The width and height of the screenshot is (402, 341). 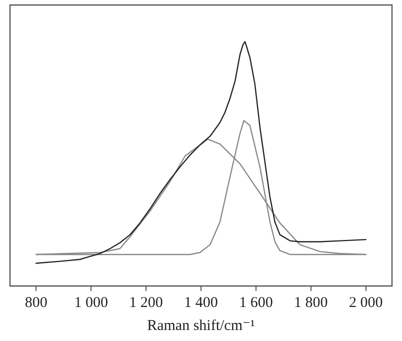 What do you see at coordinates (201, 326) in the screenshot?
I see `x-axis-title: Raman shift/cm⁻¹` at bounding box center [201, 326].